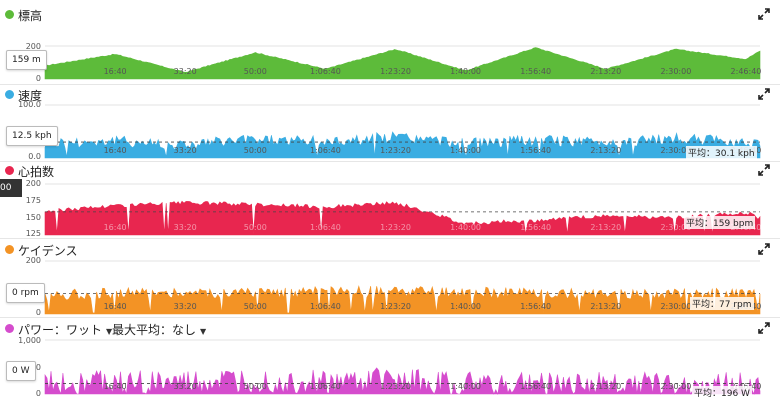 The width and height of the screenshot is (780, 400). Describe the element at coordinates (390, 94) in the screenshot. I see `speed-header: 速度` at that location.